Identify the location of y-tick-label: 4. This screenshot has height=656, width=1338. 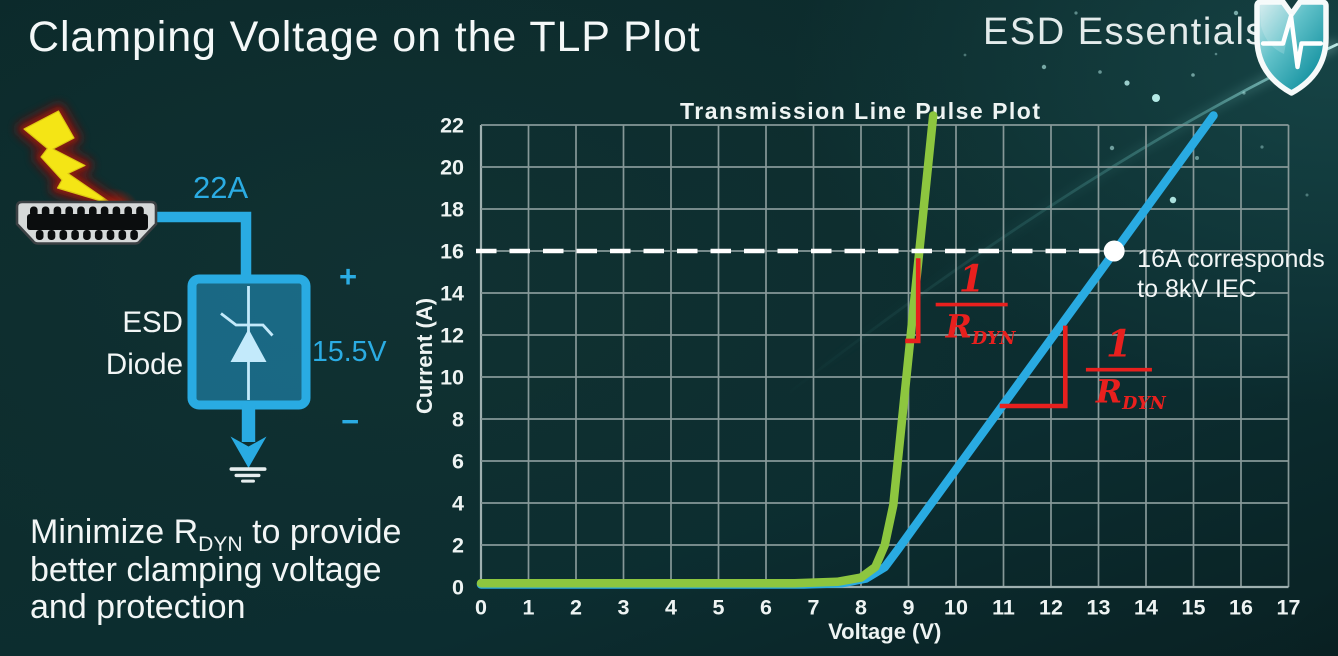
(458, 504).